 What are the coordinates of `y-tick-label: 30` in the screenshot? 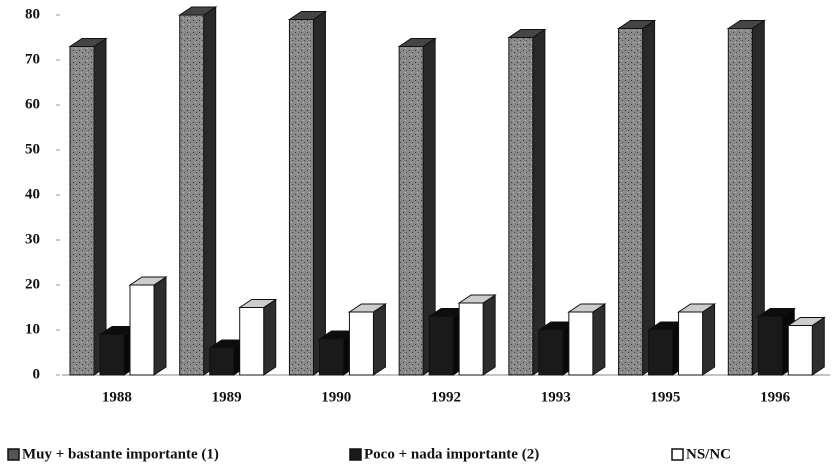 It's located at (32, 239).